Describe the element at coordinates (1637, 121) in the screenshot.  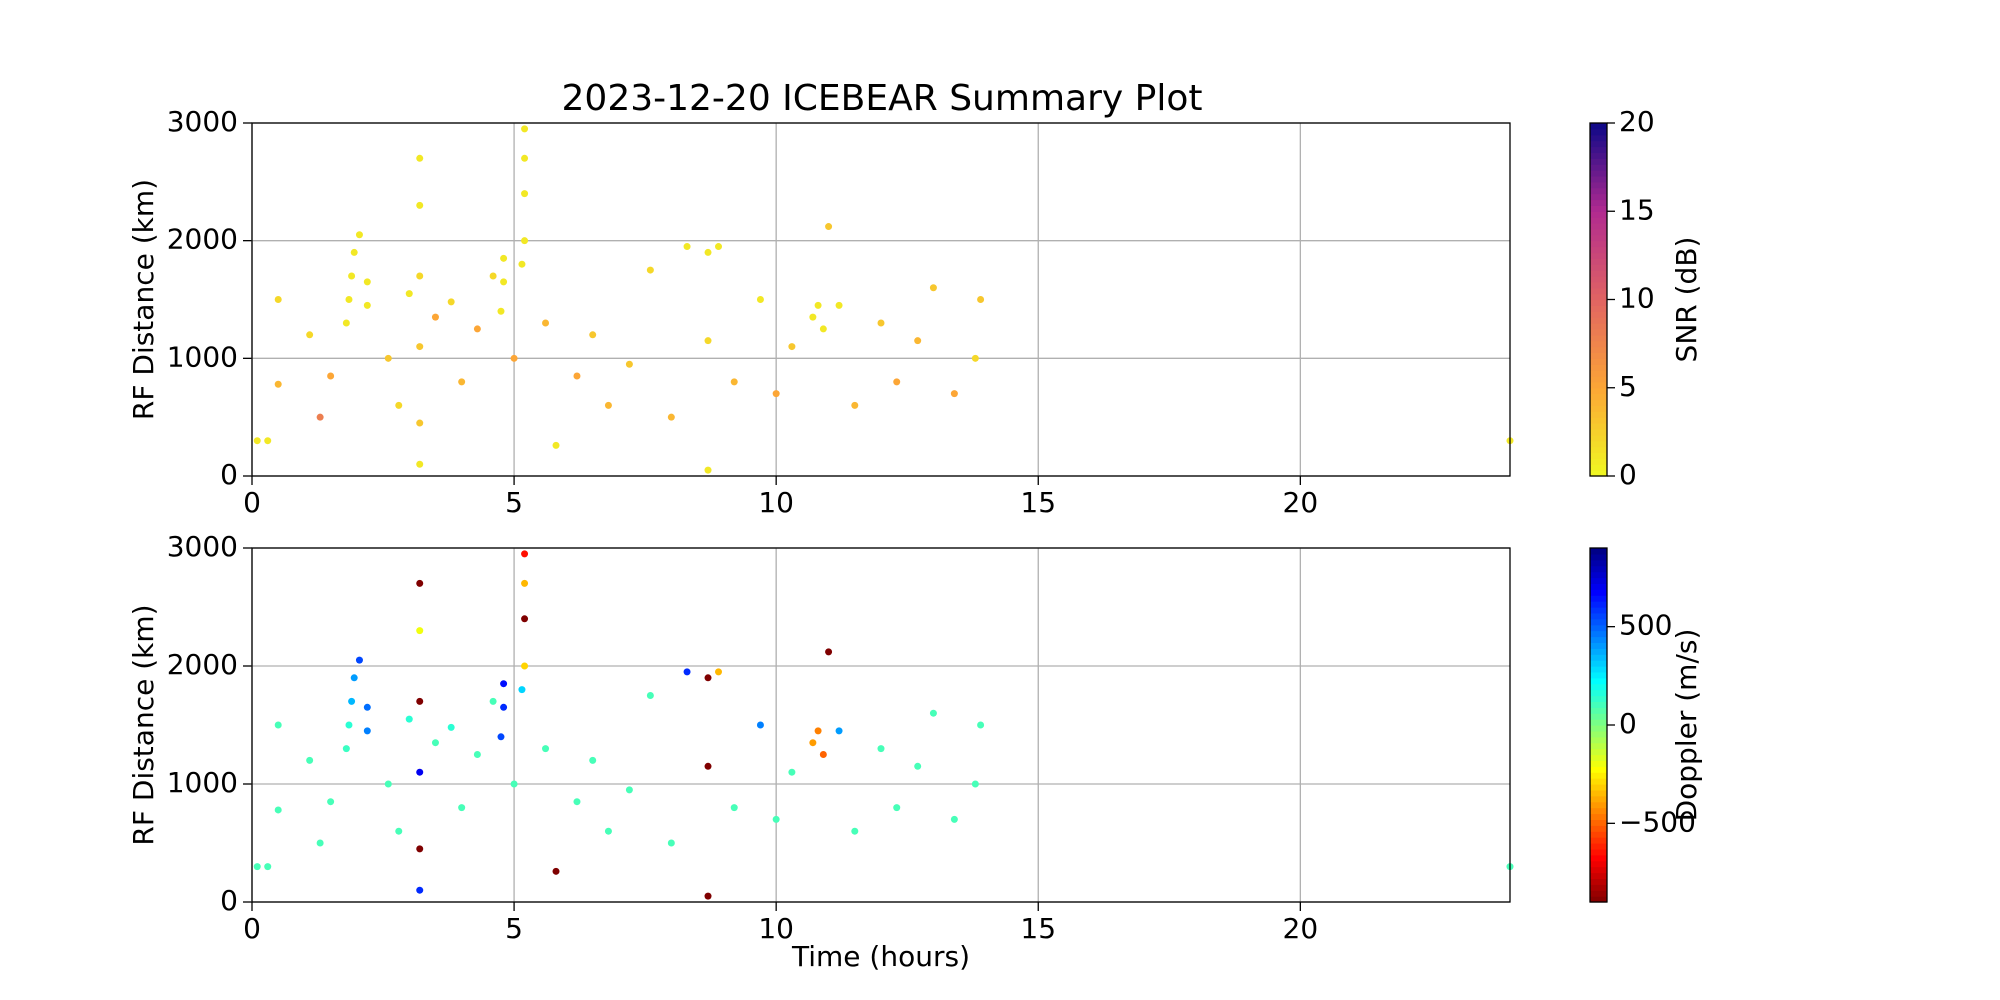
I see `colorbar-tick-label: 20` at that location.